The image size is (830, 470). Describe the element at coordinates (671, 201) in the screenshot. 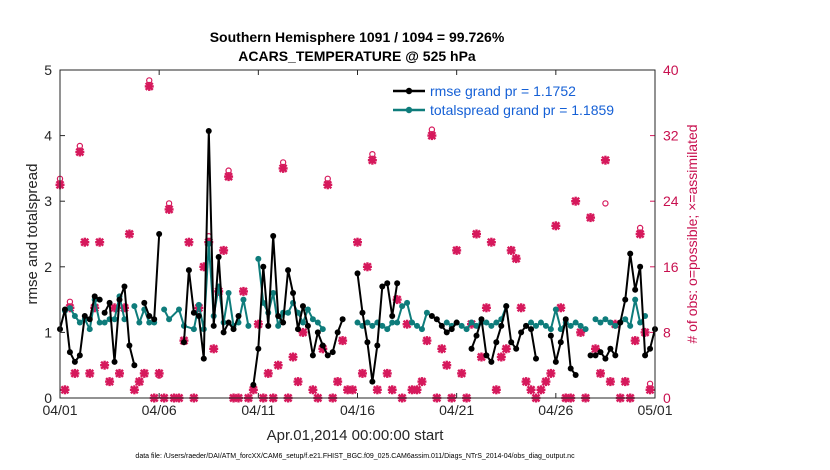

I see `y-right-tick-label: 24` at that location.